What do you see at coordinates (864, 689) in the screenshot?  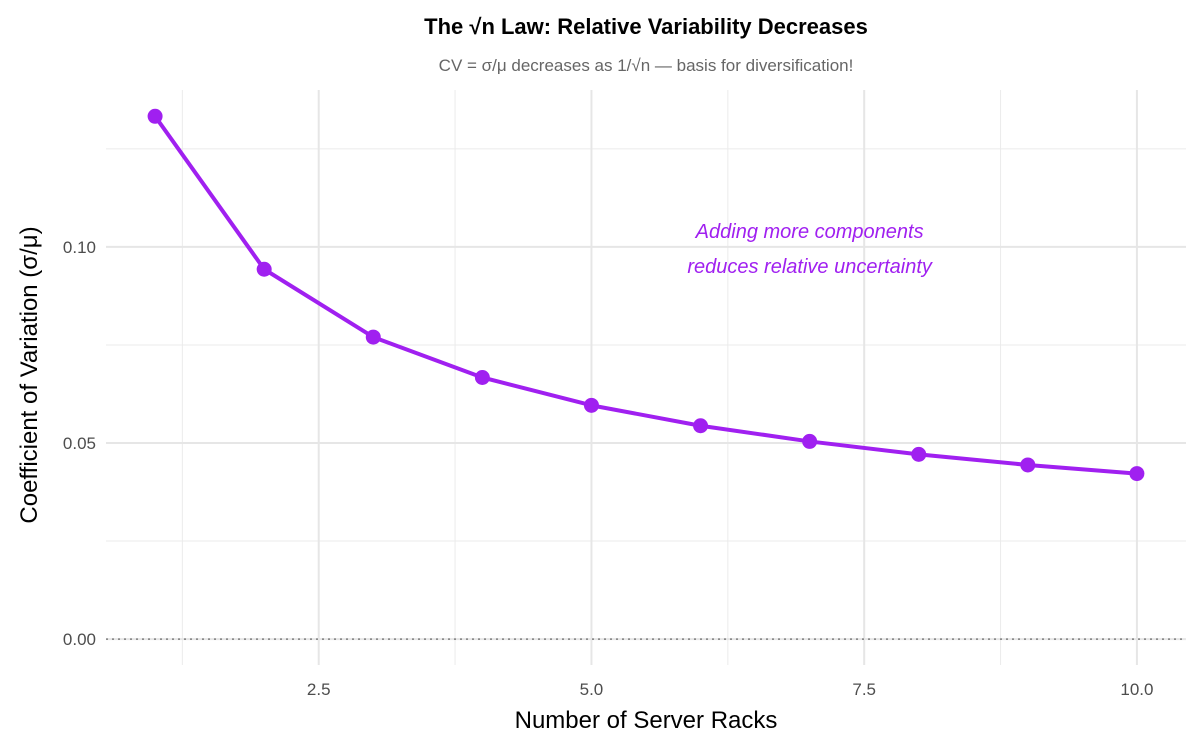 I see `x-tick-label: 7.5` at bounding box center [864, 689].